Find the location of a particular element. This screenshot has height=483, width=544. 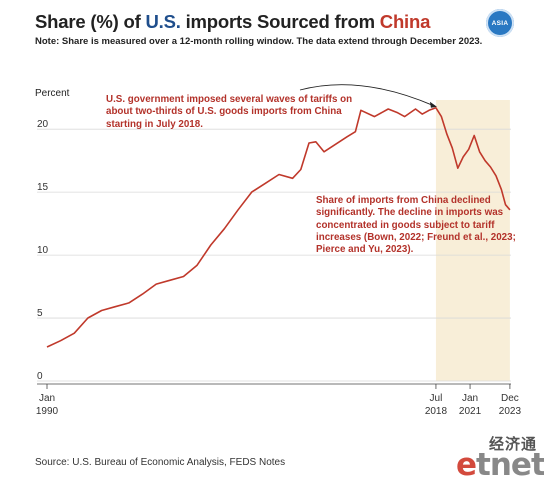

x-tick-label-1990-month: Jan is located at coordinates (47, 398).